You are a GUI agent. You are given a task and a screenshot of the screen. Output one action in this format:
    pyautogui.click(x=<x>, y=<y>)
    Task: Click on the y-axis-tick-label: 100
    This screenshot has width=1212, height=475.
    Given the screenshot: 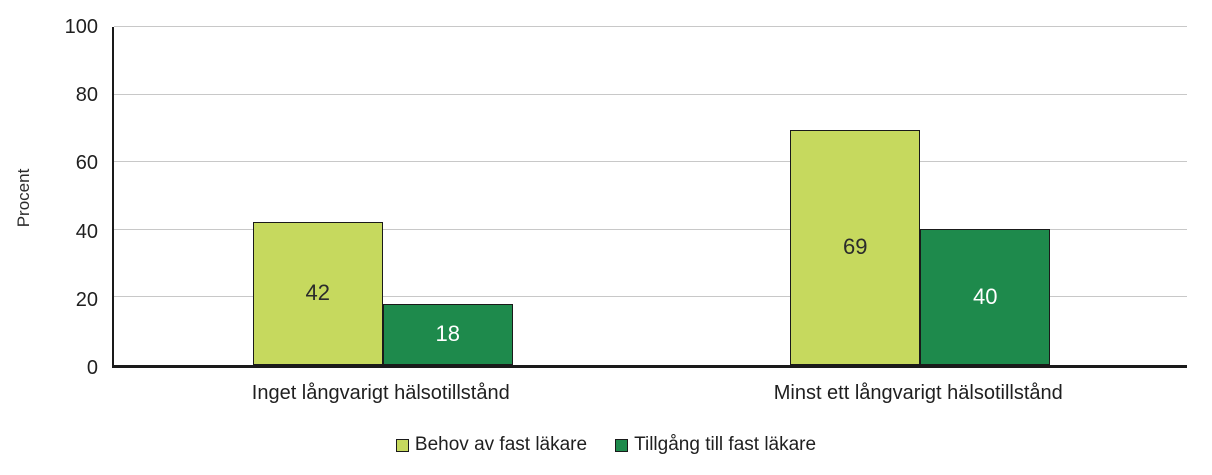 What is the action you would take?
    pyautogui.click(x=81, y=27)
    